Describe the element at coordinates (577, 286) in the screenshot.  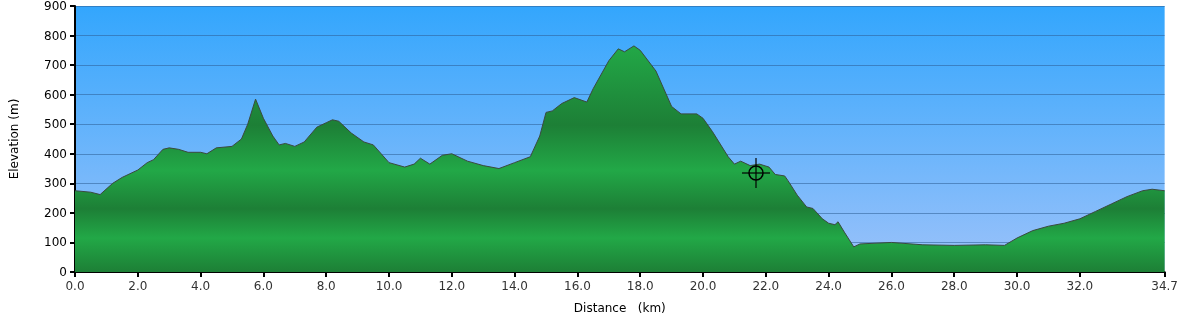
I see `x-tick-label: 16.0` at that location.